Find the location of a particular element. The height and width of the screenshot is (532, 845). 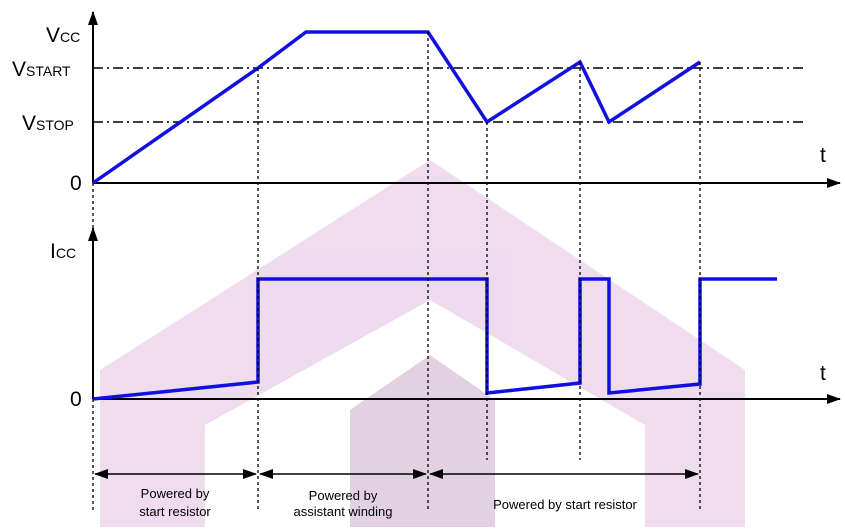

icc-origin-label: 0 is located at coordinates (76, 399).